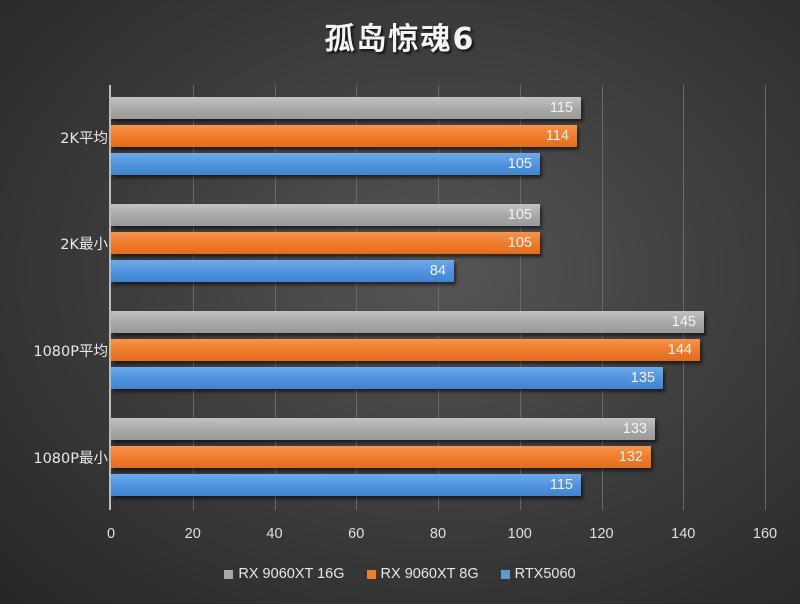  What do you see at coordinates (630, 457) in the screenshot?
I see `data-label: 132` at bounding box center [630, 457].